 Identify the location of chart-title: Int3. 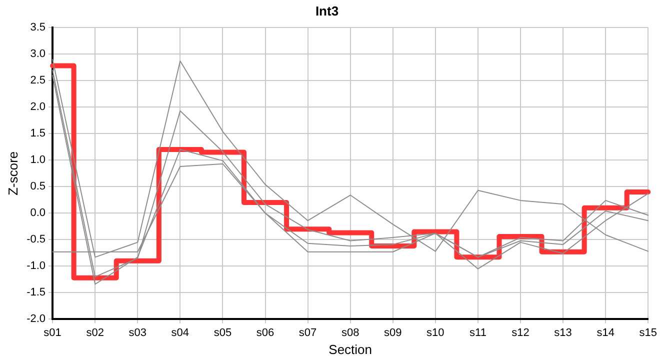
(327, 10).